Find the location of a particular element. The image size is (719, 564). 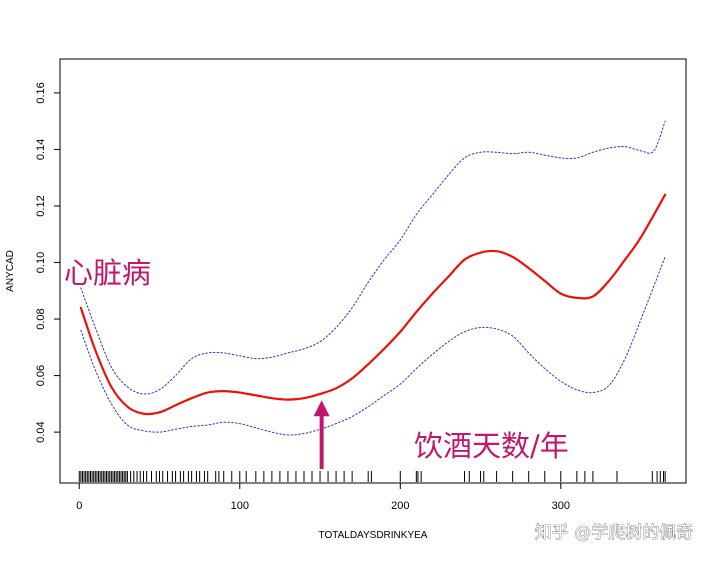

x-tick-label: 300 is located at coordinates (561, 506).